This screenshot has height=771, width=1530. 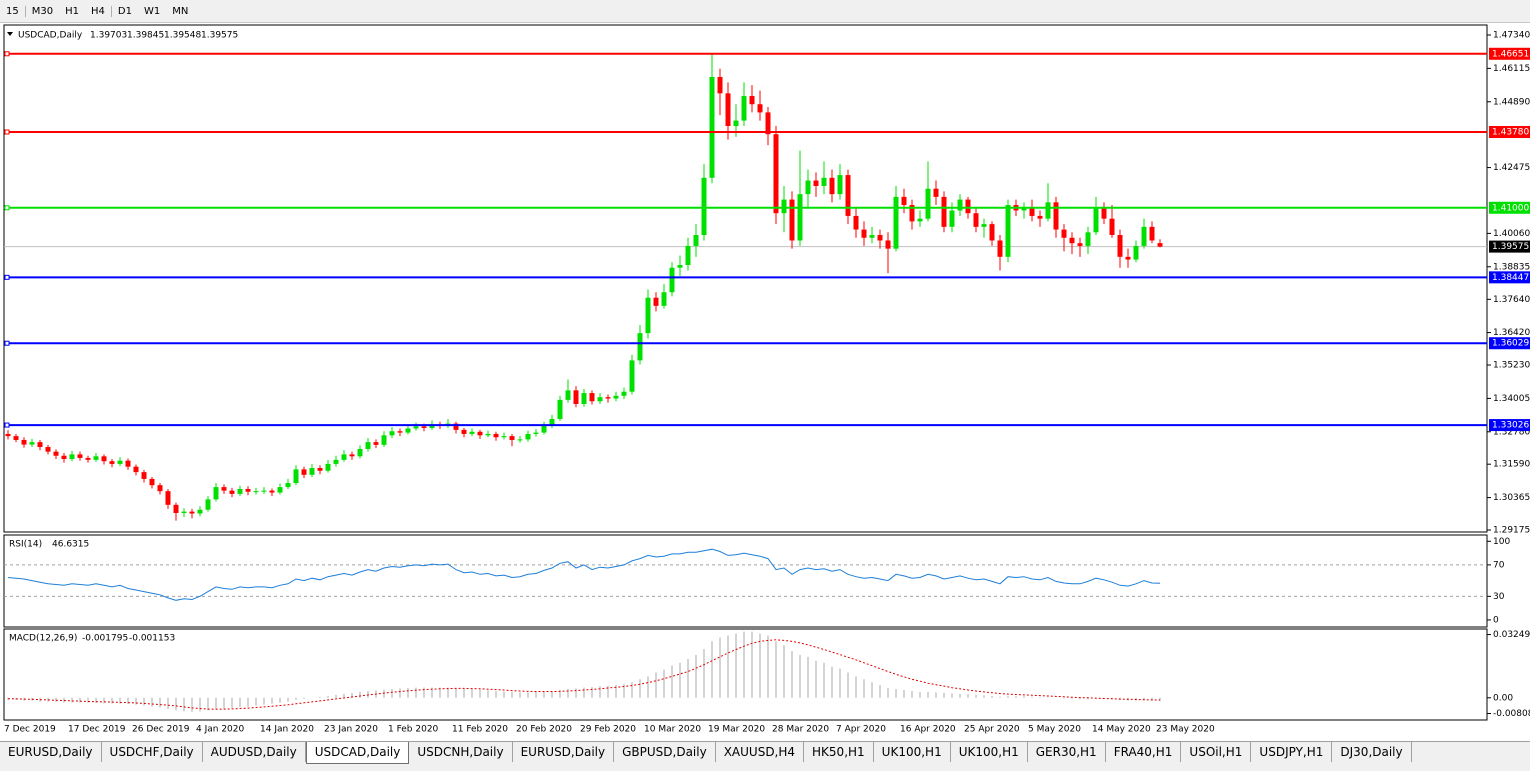 I want to click on indicator-value: -0.001795, so click(x=105, y=639).